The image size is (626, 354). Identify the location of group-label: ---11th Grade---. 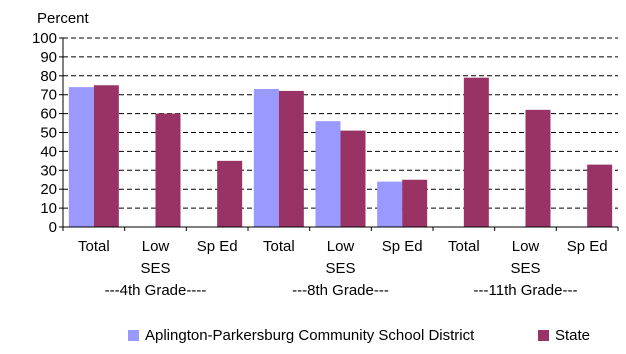
(526, 290).